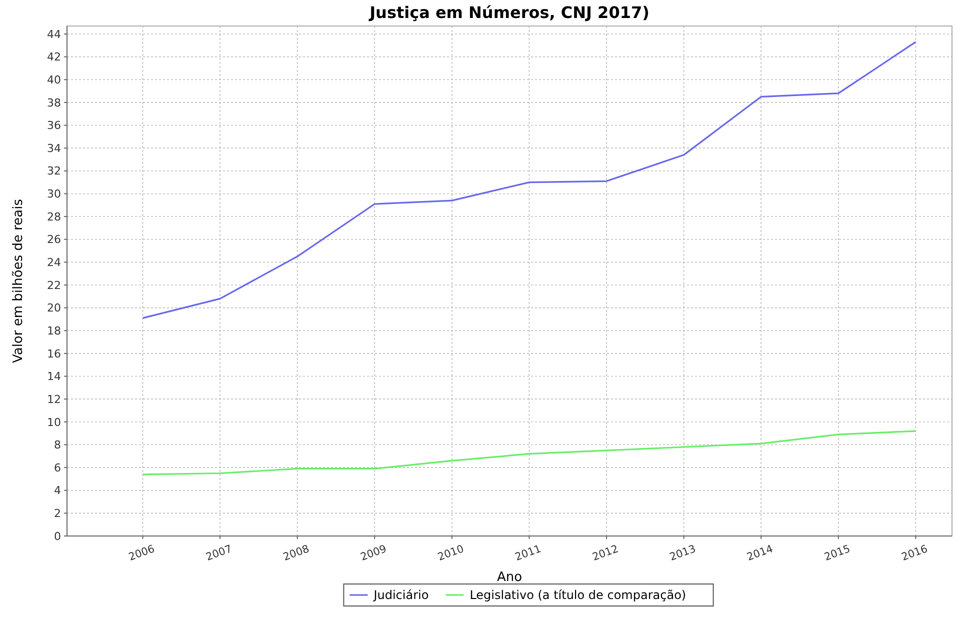 Image resolution: width=977 pixels, height=633 pixels. Describe the element at coordinates (54, 422) in the screenshot. I see `y-tick-label: 10` at that location.